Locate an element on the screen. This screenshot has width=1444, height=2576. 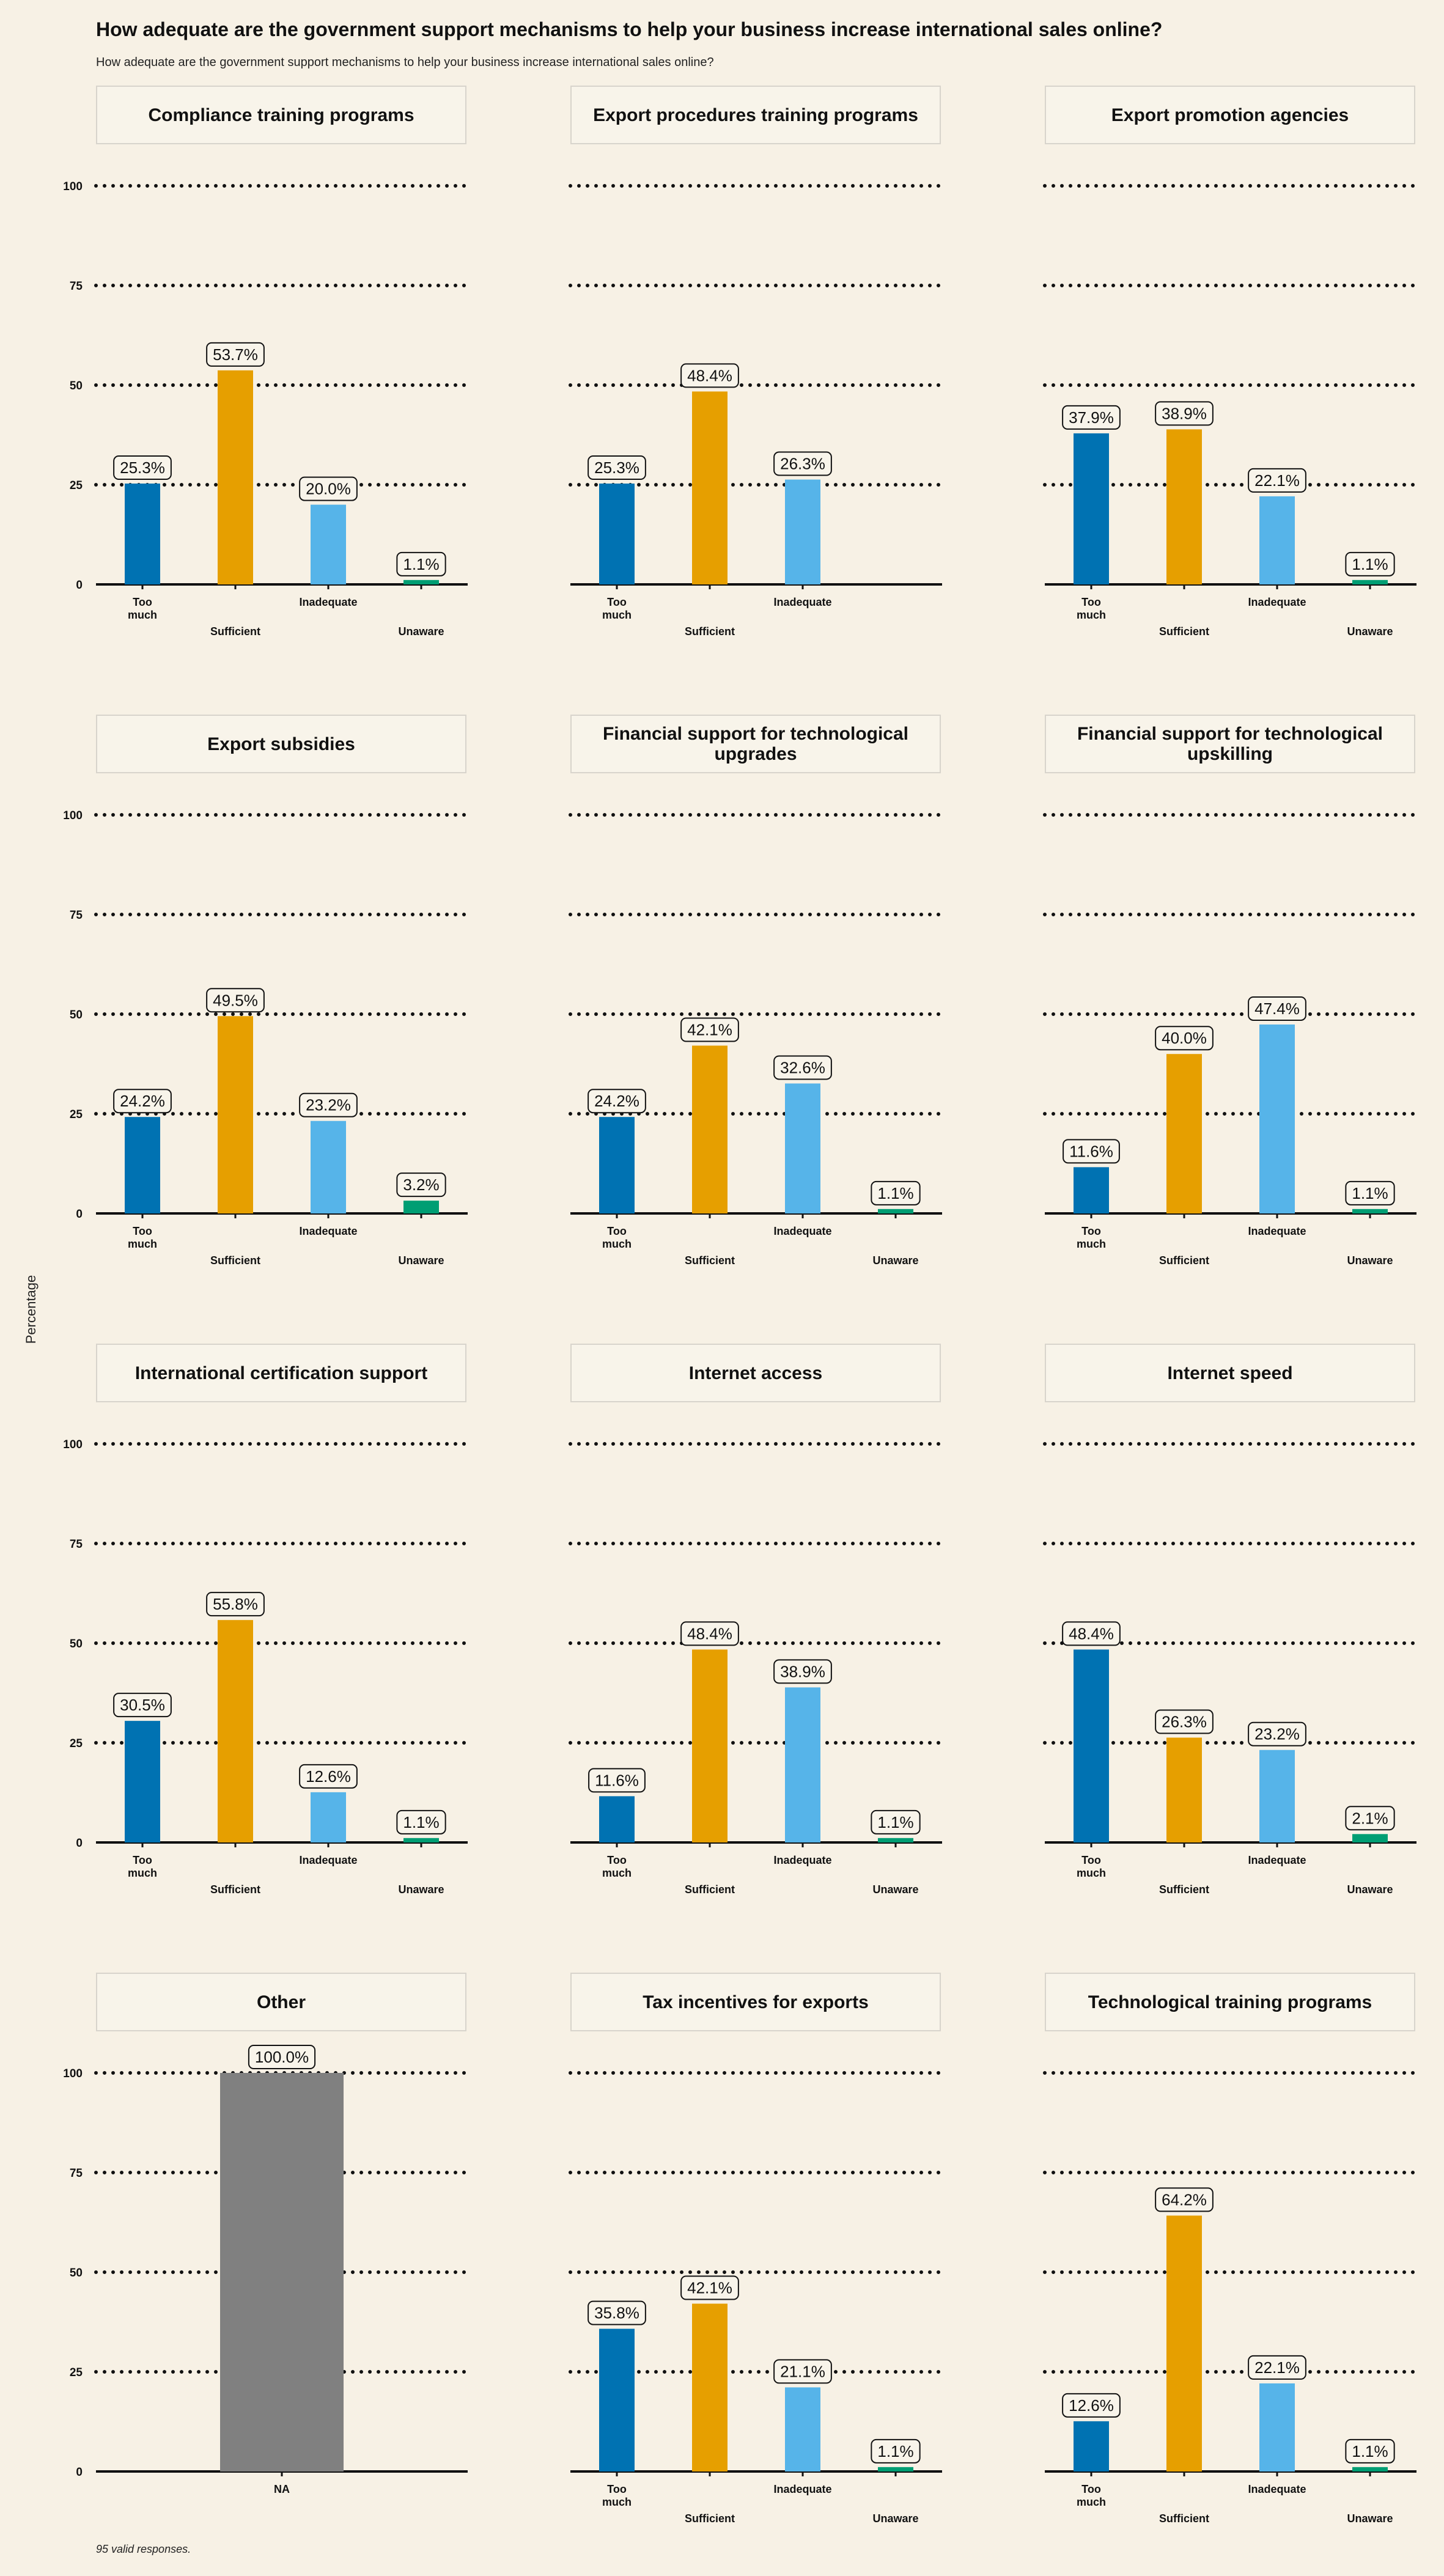
facet-title: Tax incentives for exports is located at coordinates (755, 2002).